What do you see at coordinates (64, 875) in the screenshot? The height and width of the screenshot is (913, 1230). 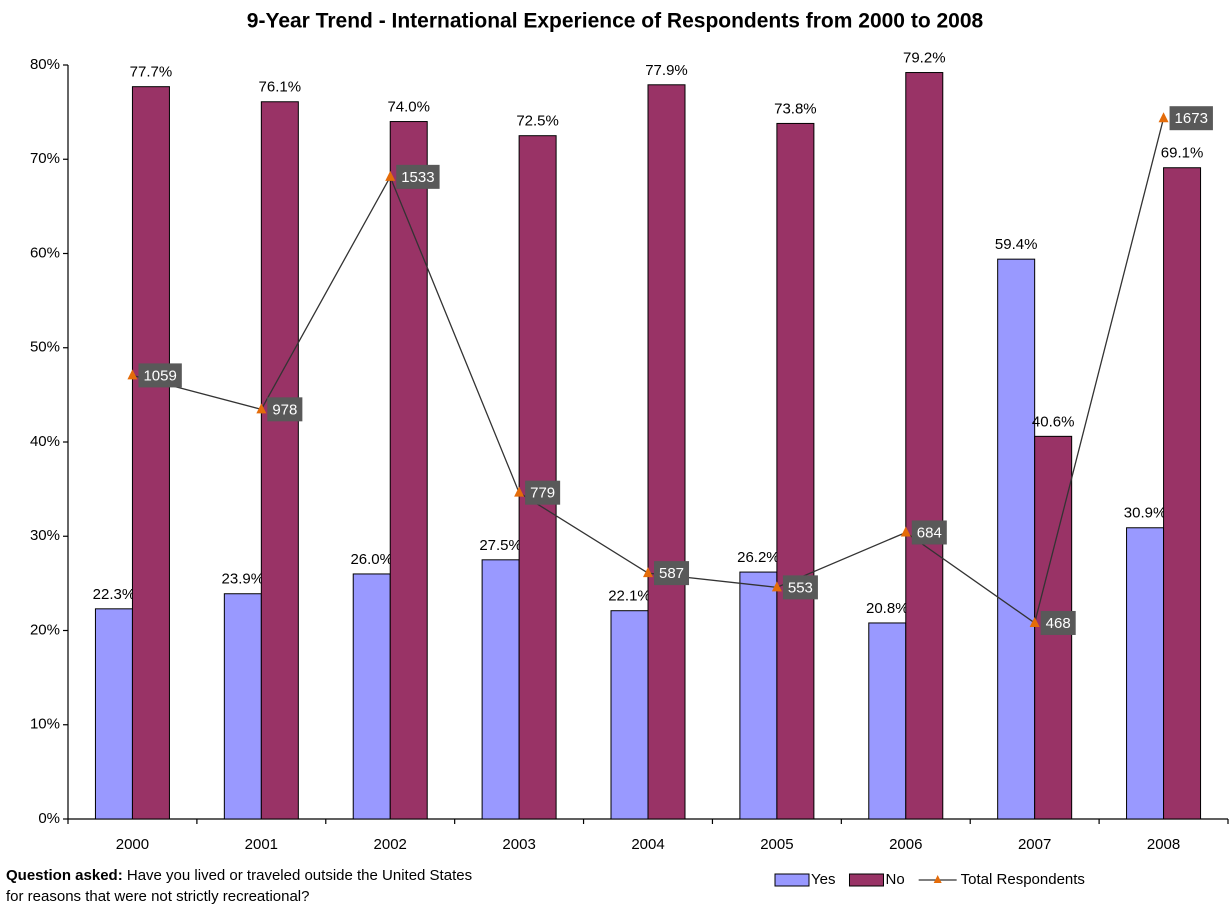 I see `question-label: Question asked:` at bounding box center [64, 875].